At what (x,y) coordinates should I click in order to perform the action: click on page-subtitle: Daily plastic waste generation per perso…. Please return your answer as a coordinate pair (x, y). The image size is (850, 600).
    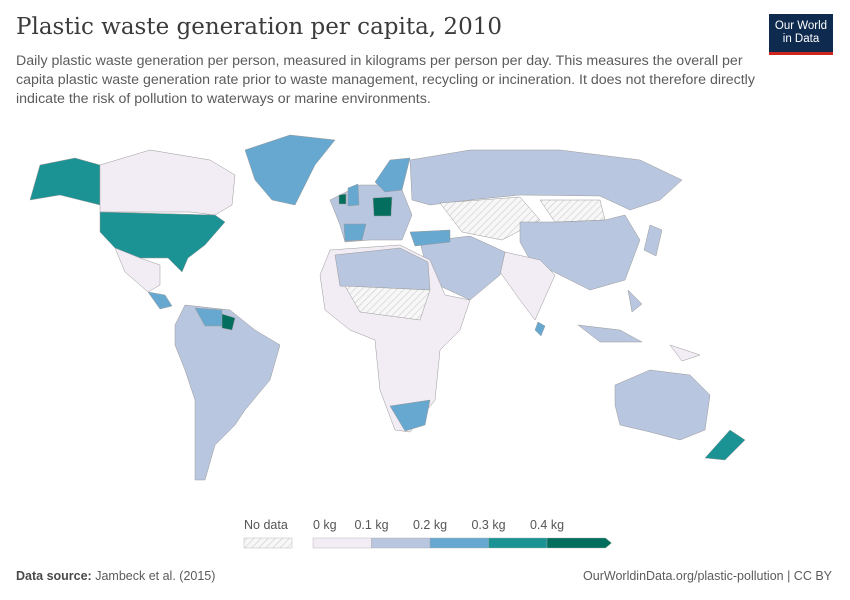
    Looking at the image, I should click on (385, 80).